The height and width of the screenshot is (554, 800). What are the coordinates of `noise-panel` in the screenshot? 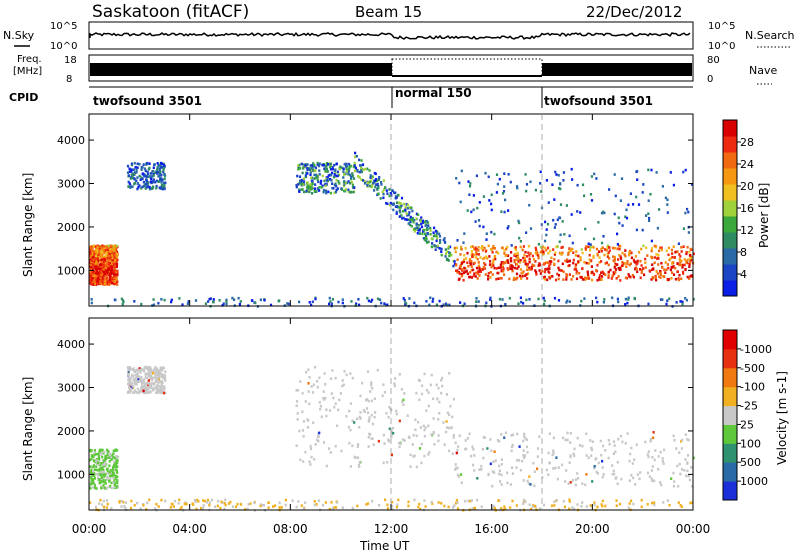 It's located at (391, 35).